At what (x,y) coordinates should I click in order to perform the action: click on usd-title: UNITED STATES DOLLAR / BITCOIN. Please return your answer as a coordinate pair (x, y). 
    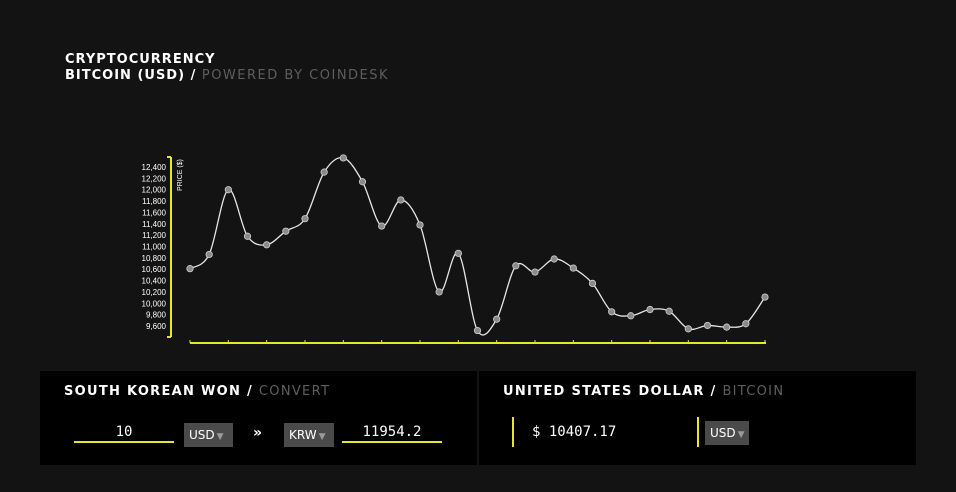
    Looking at the image, I should click on (643, 391).